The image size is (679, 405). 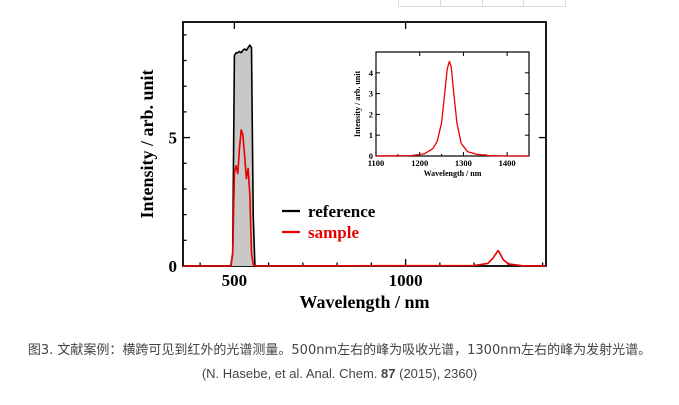 I want to click on top-table-fragment, so click(x=482, y=3).